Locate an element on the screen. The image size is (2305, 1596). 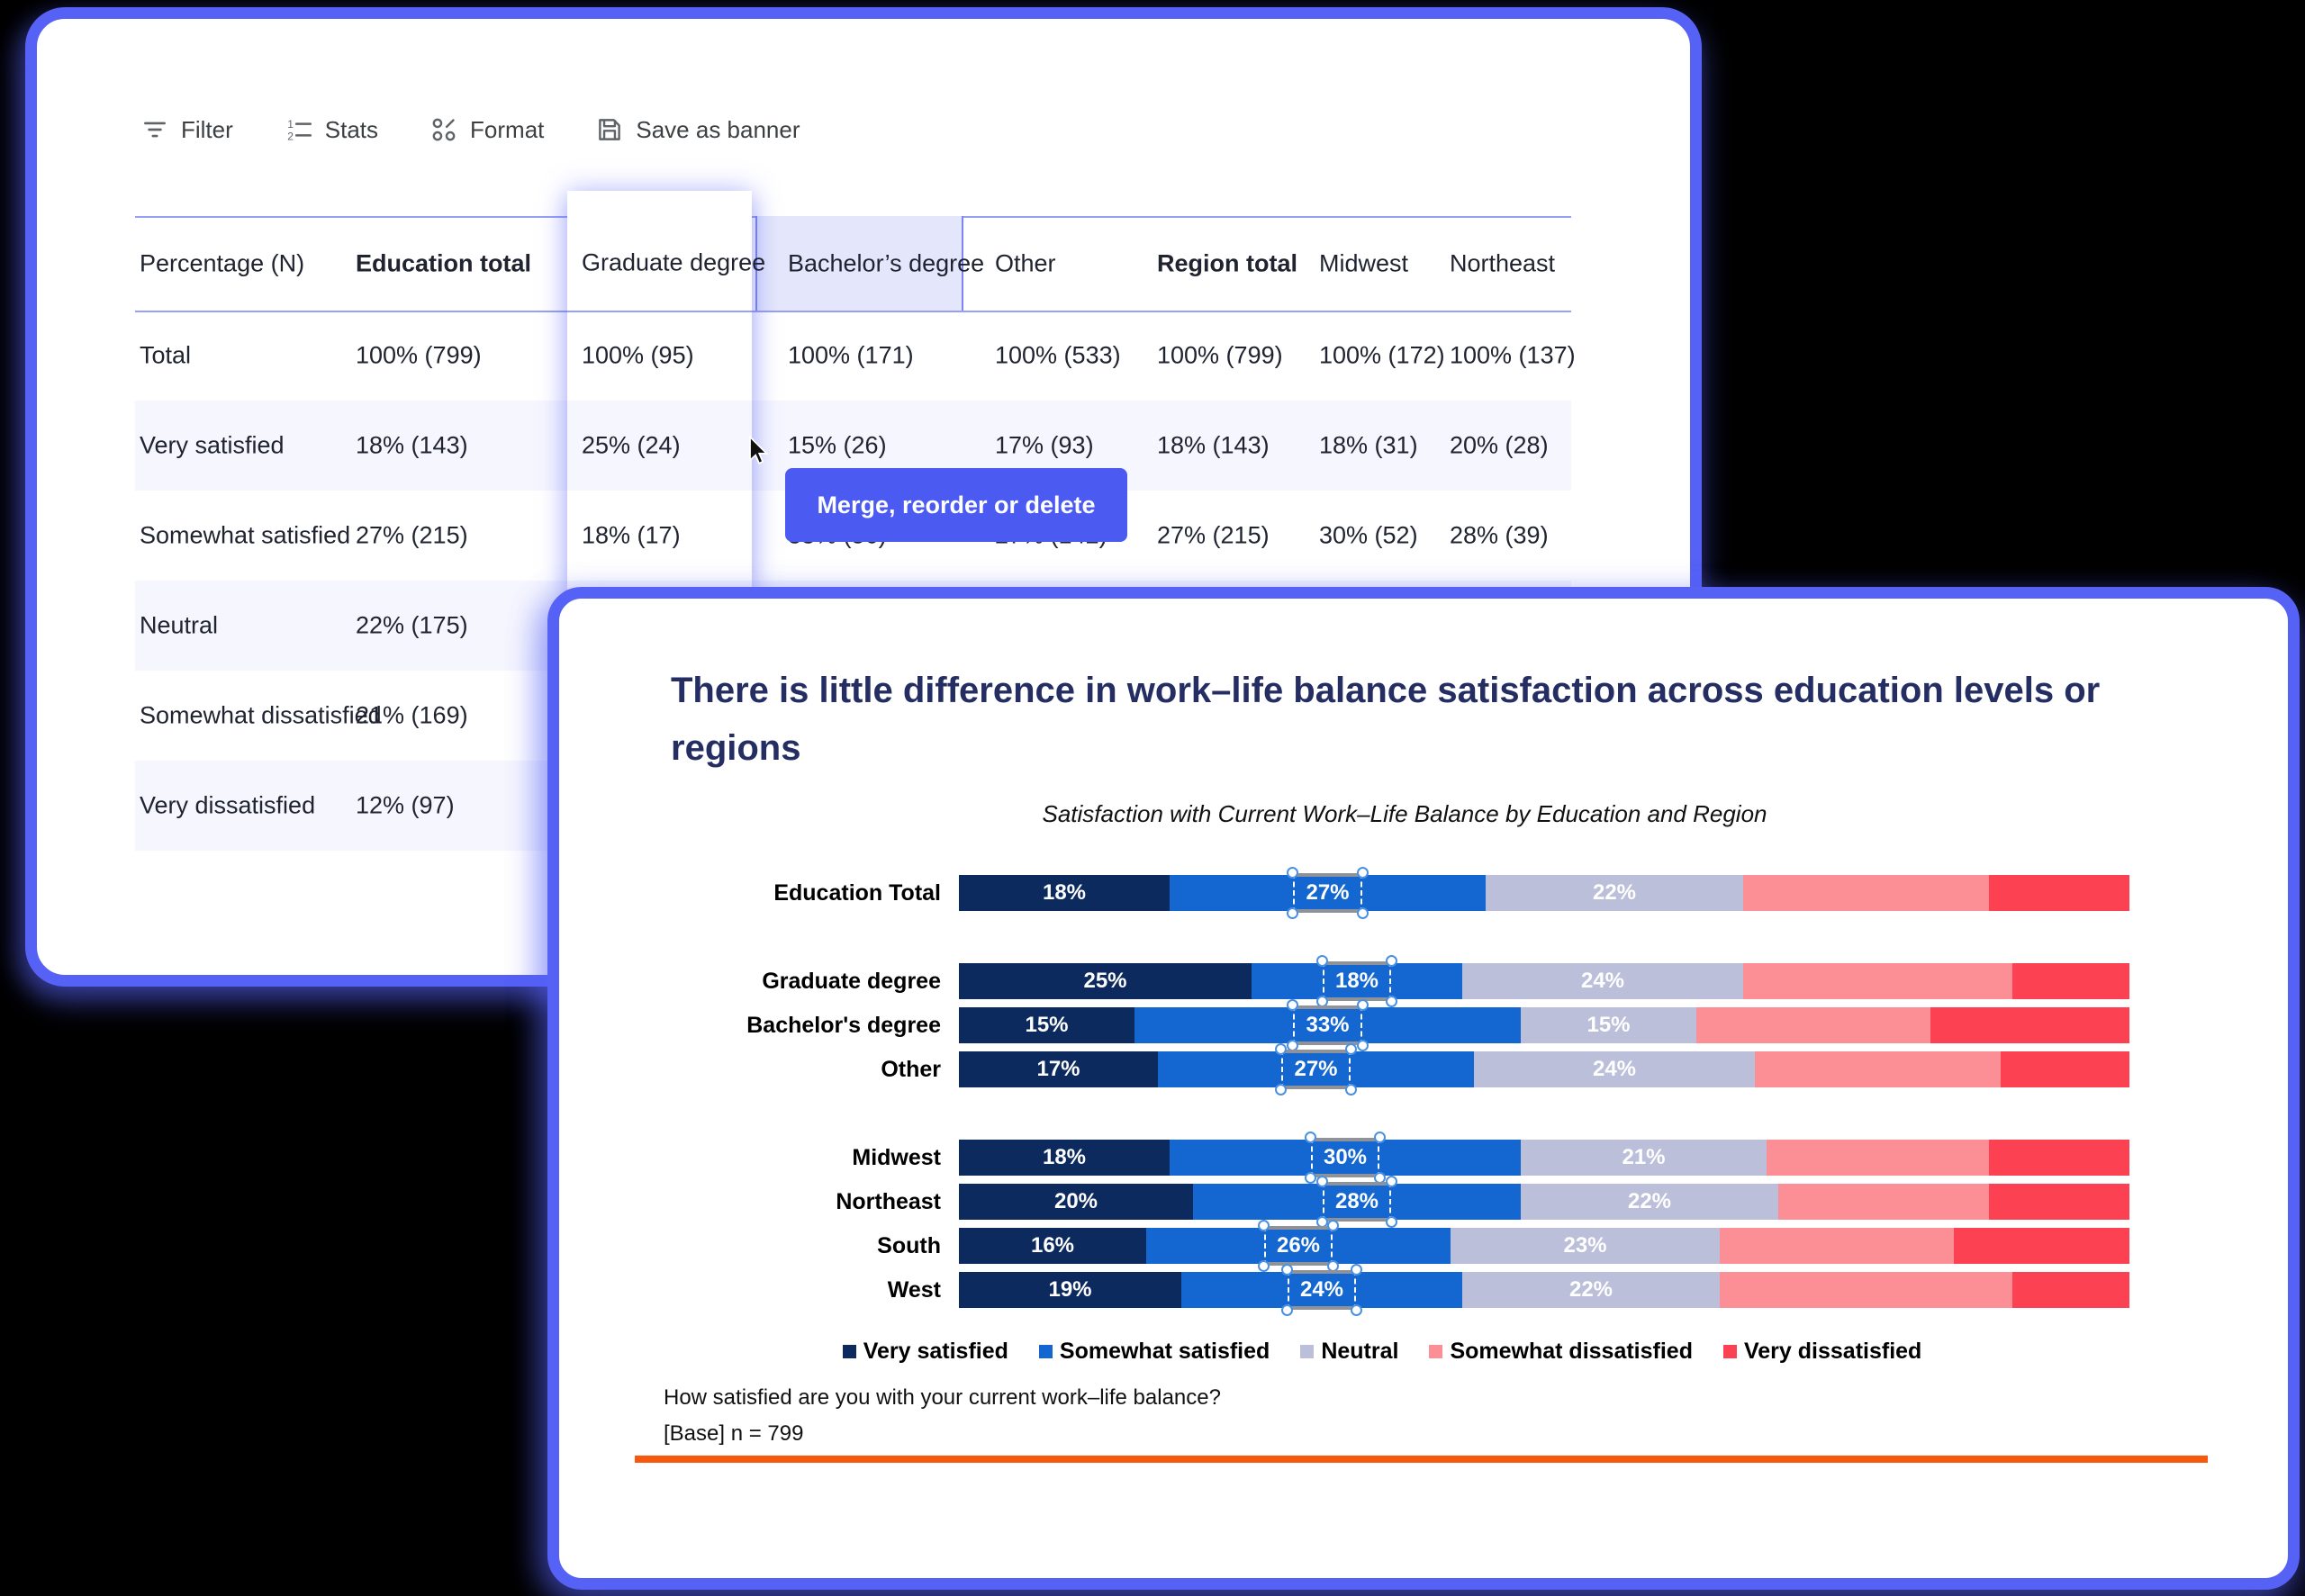
bar-segment-neutral: 21% is located at coordinates (1644, 1158).